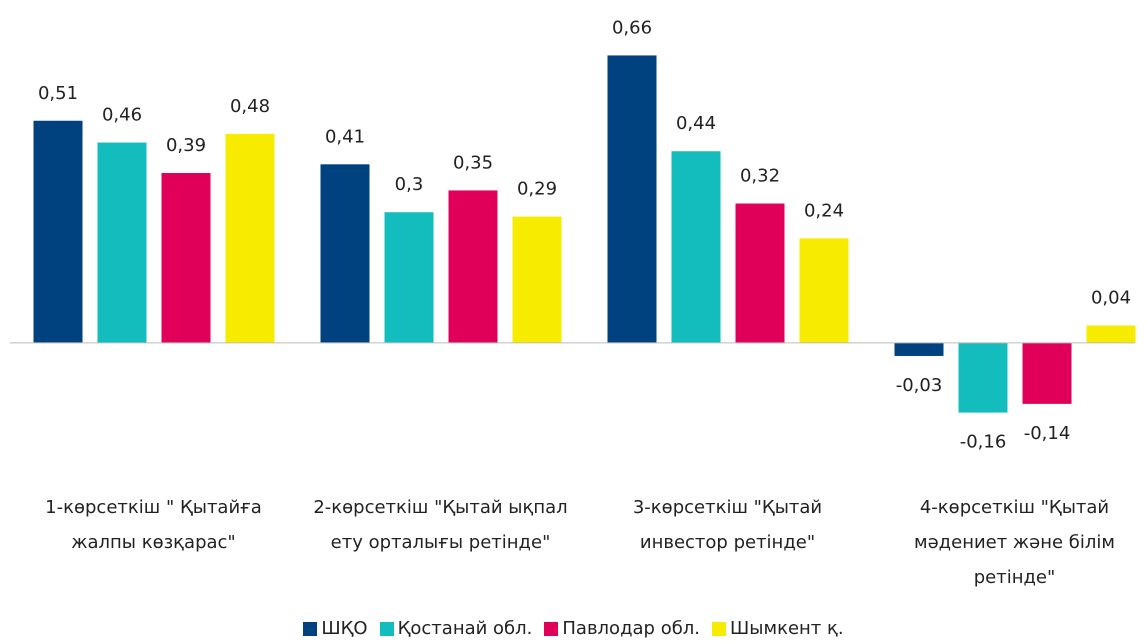  I want to click on data-label: 0,04, so click(1111, 297).